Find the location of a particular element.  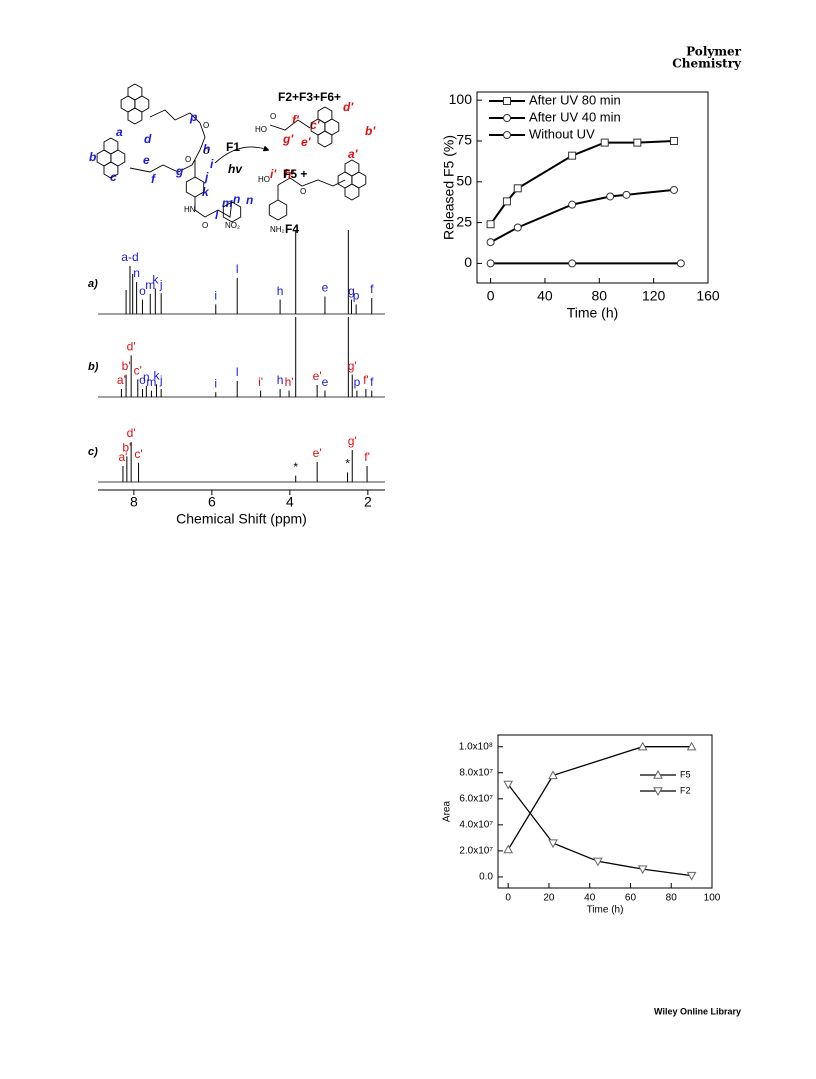

peak-label: a' is located at coordinates (121, 380).